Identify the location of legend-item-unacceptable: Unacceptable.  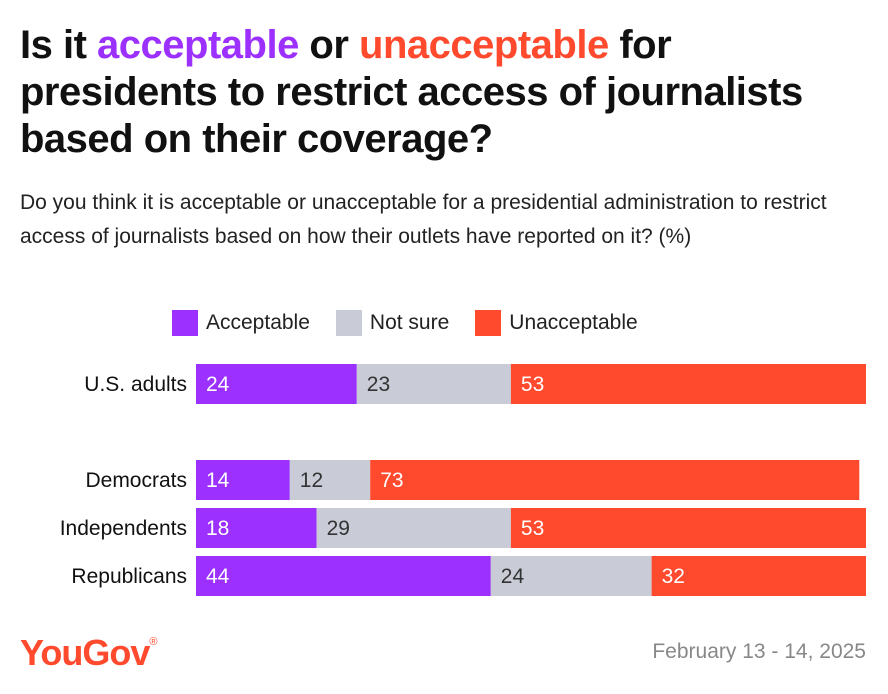
(556, 323).